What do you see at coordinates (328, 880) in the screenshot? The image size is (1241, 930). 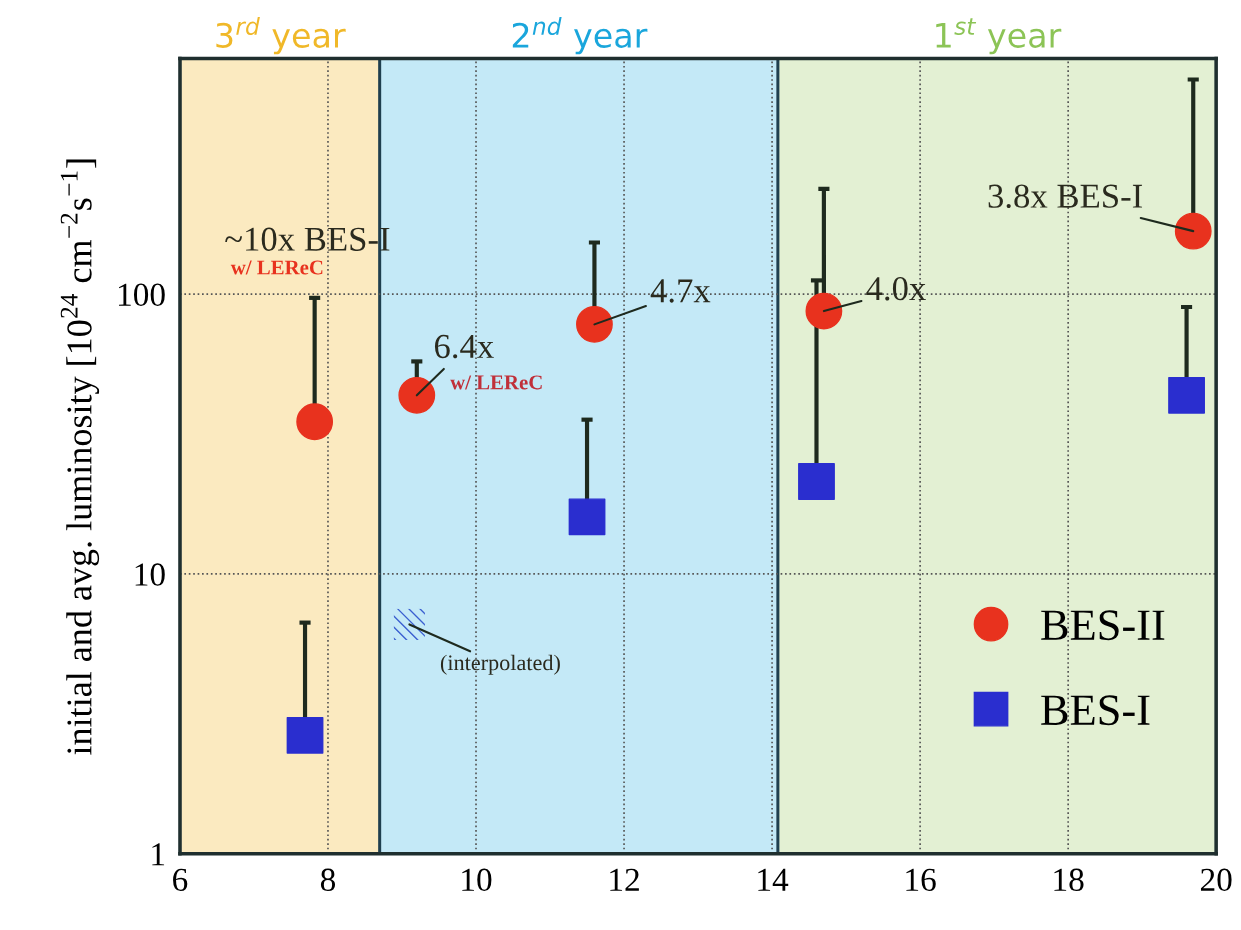 I see `x-tick-label: 8` at bounding box center [328, 880].